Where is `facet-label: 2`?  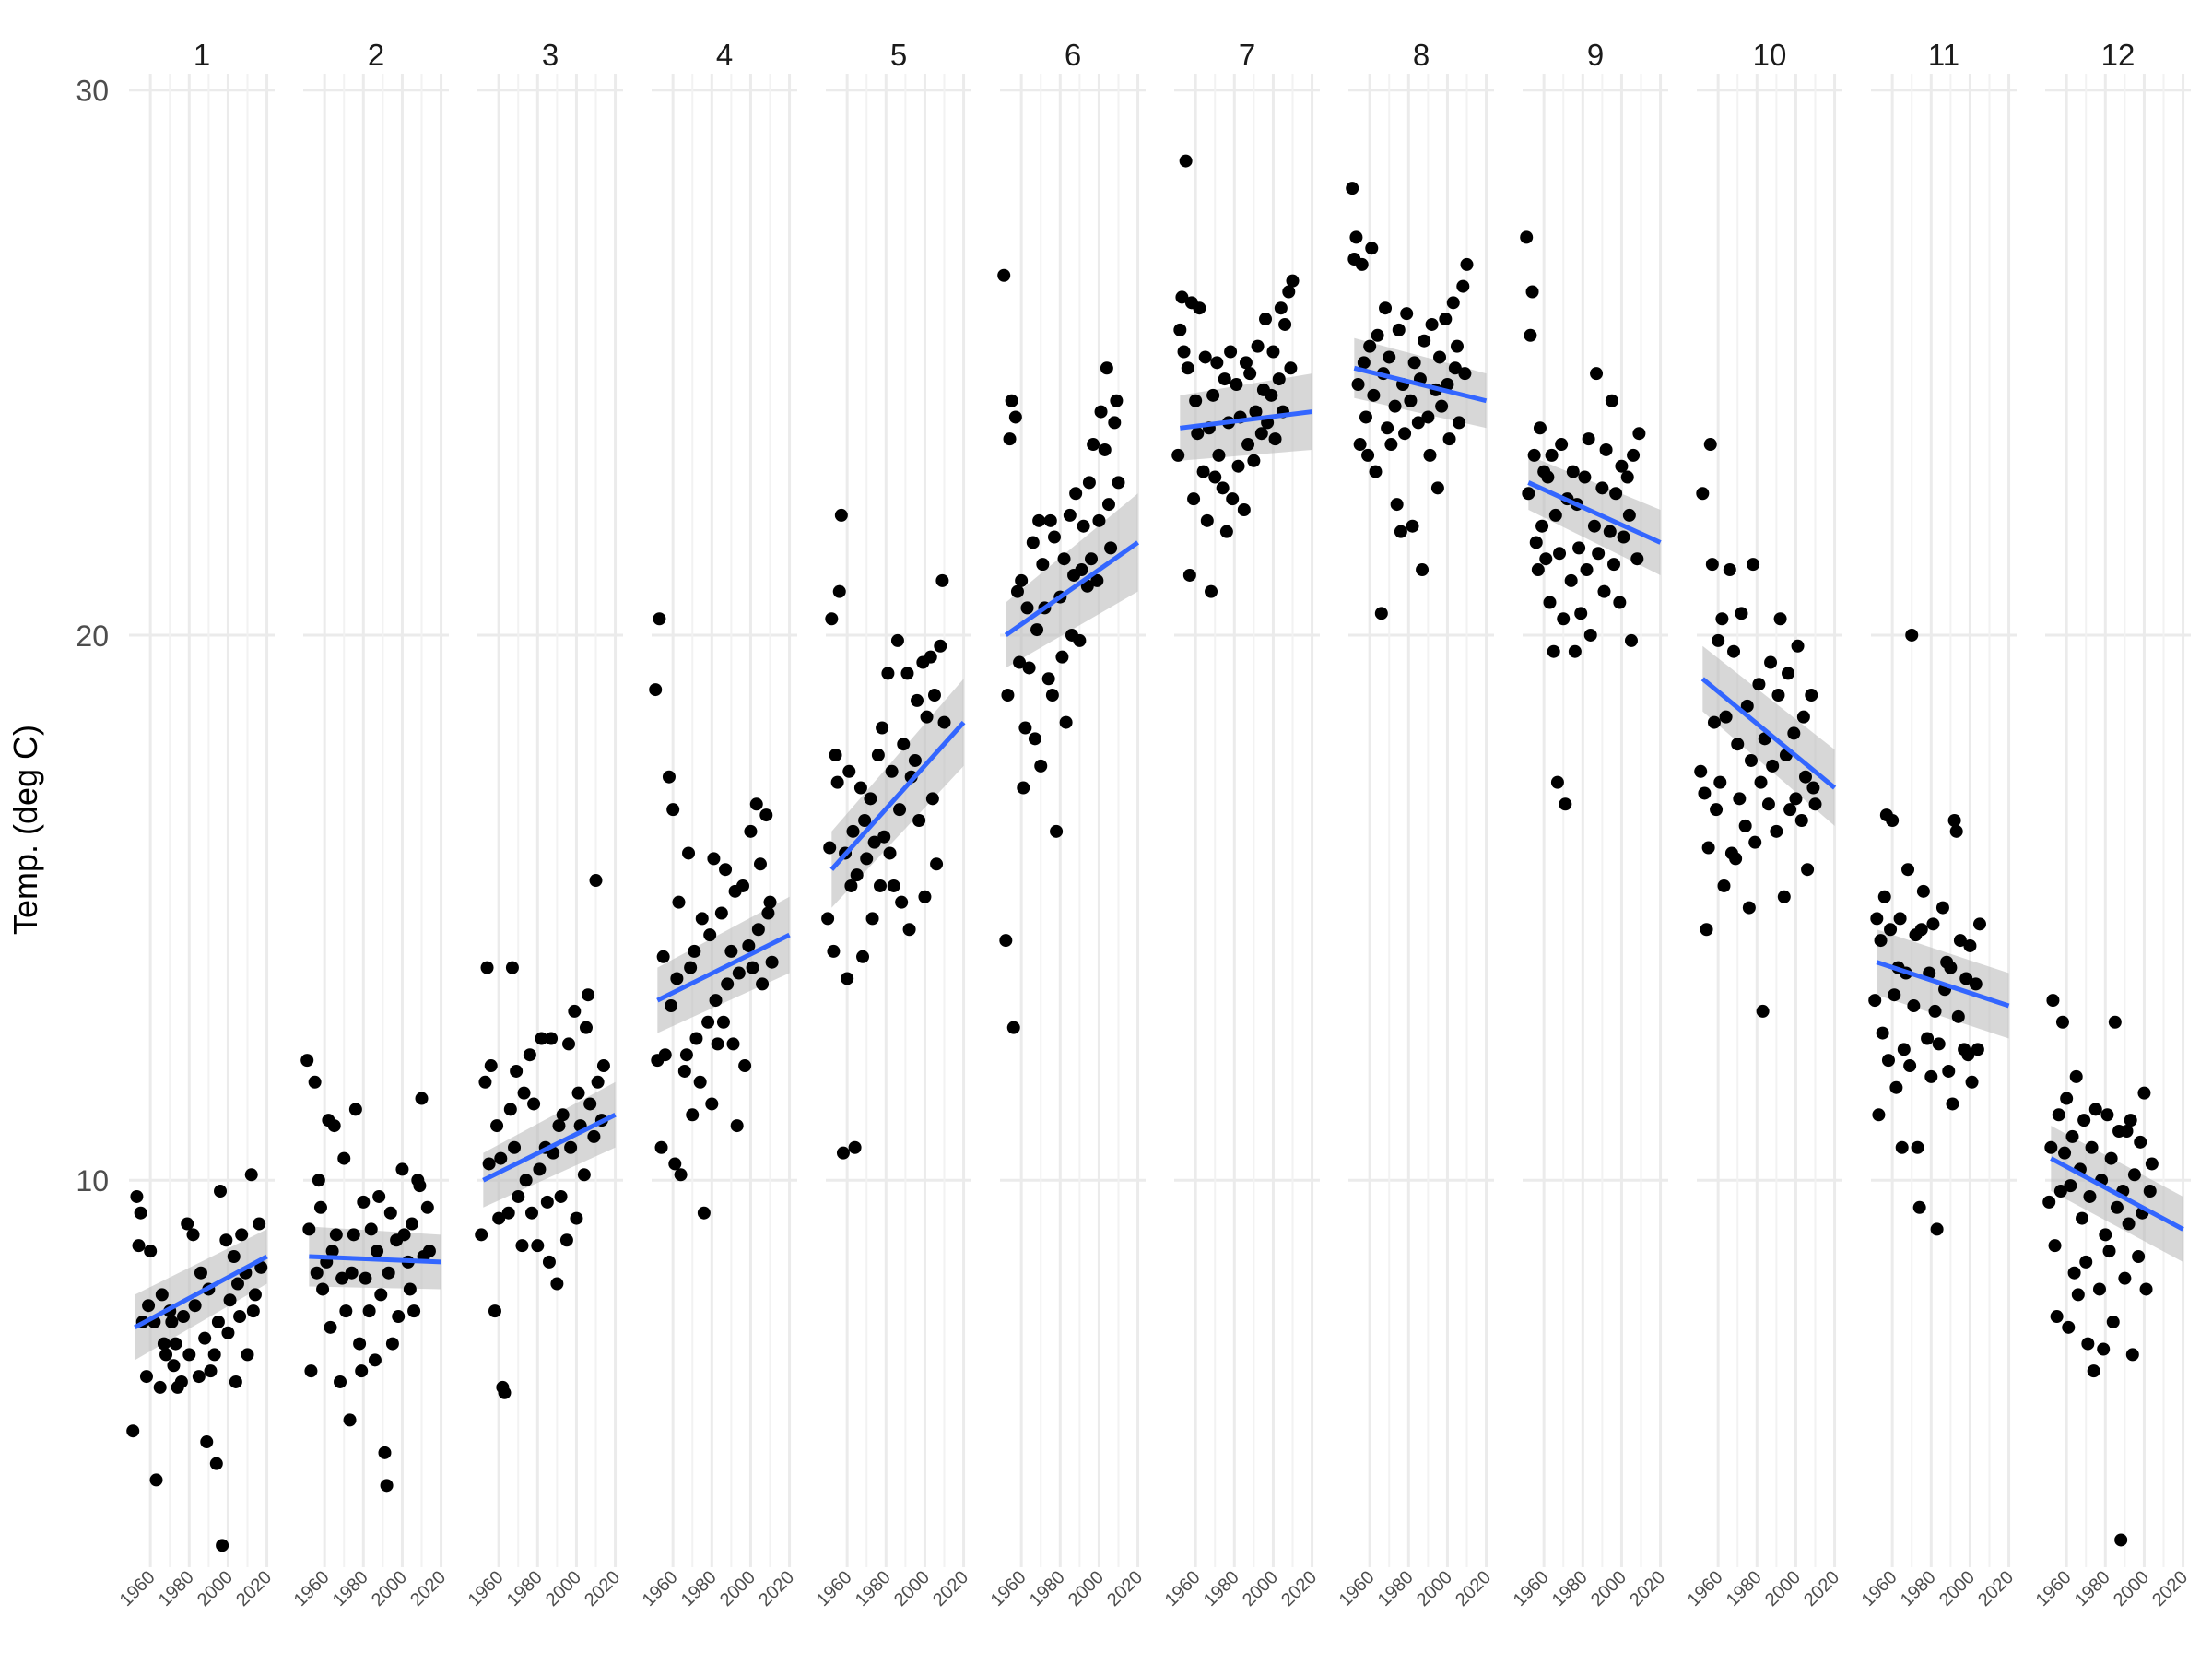 facet-label: 2 is located at coordinates (376, 55).